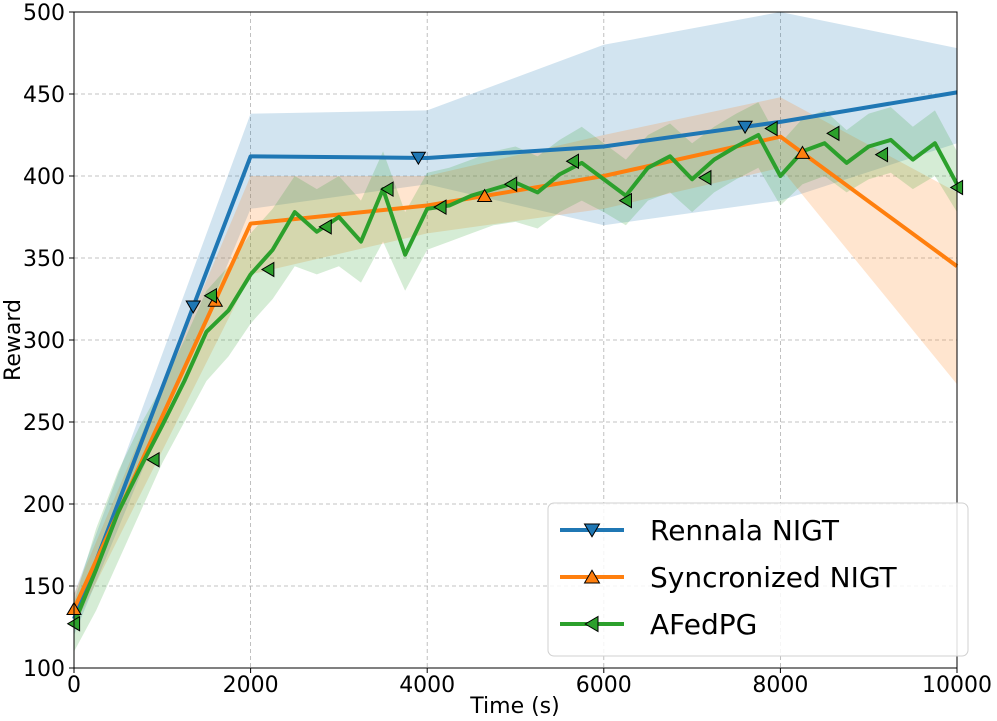 The width and height of the screenshot is (997, 721). Describe the element at coordinates (44, 13) in the screenshot. I see `y-tick-label: 500` at that location.